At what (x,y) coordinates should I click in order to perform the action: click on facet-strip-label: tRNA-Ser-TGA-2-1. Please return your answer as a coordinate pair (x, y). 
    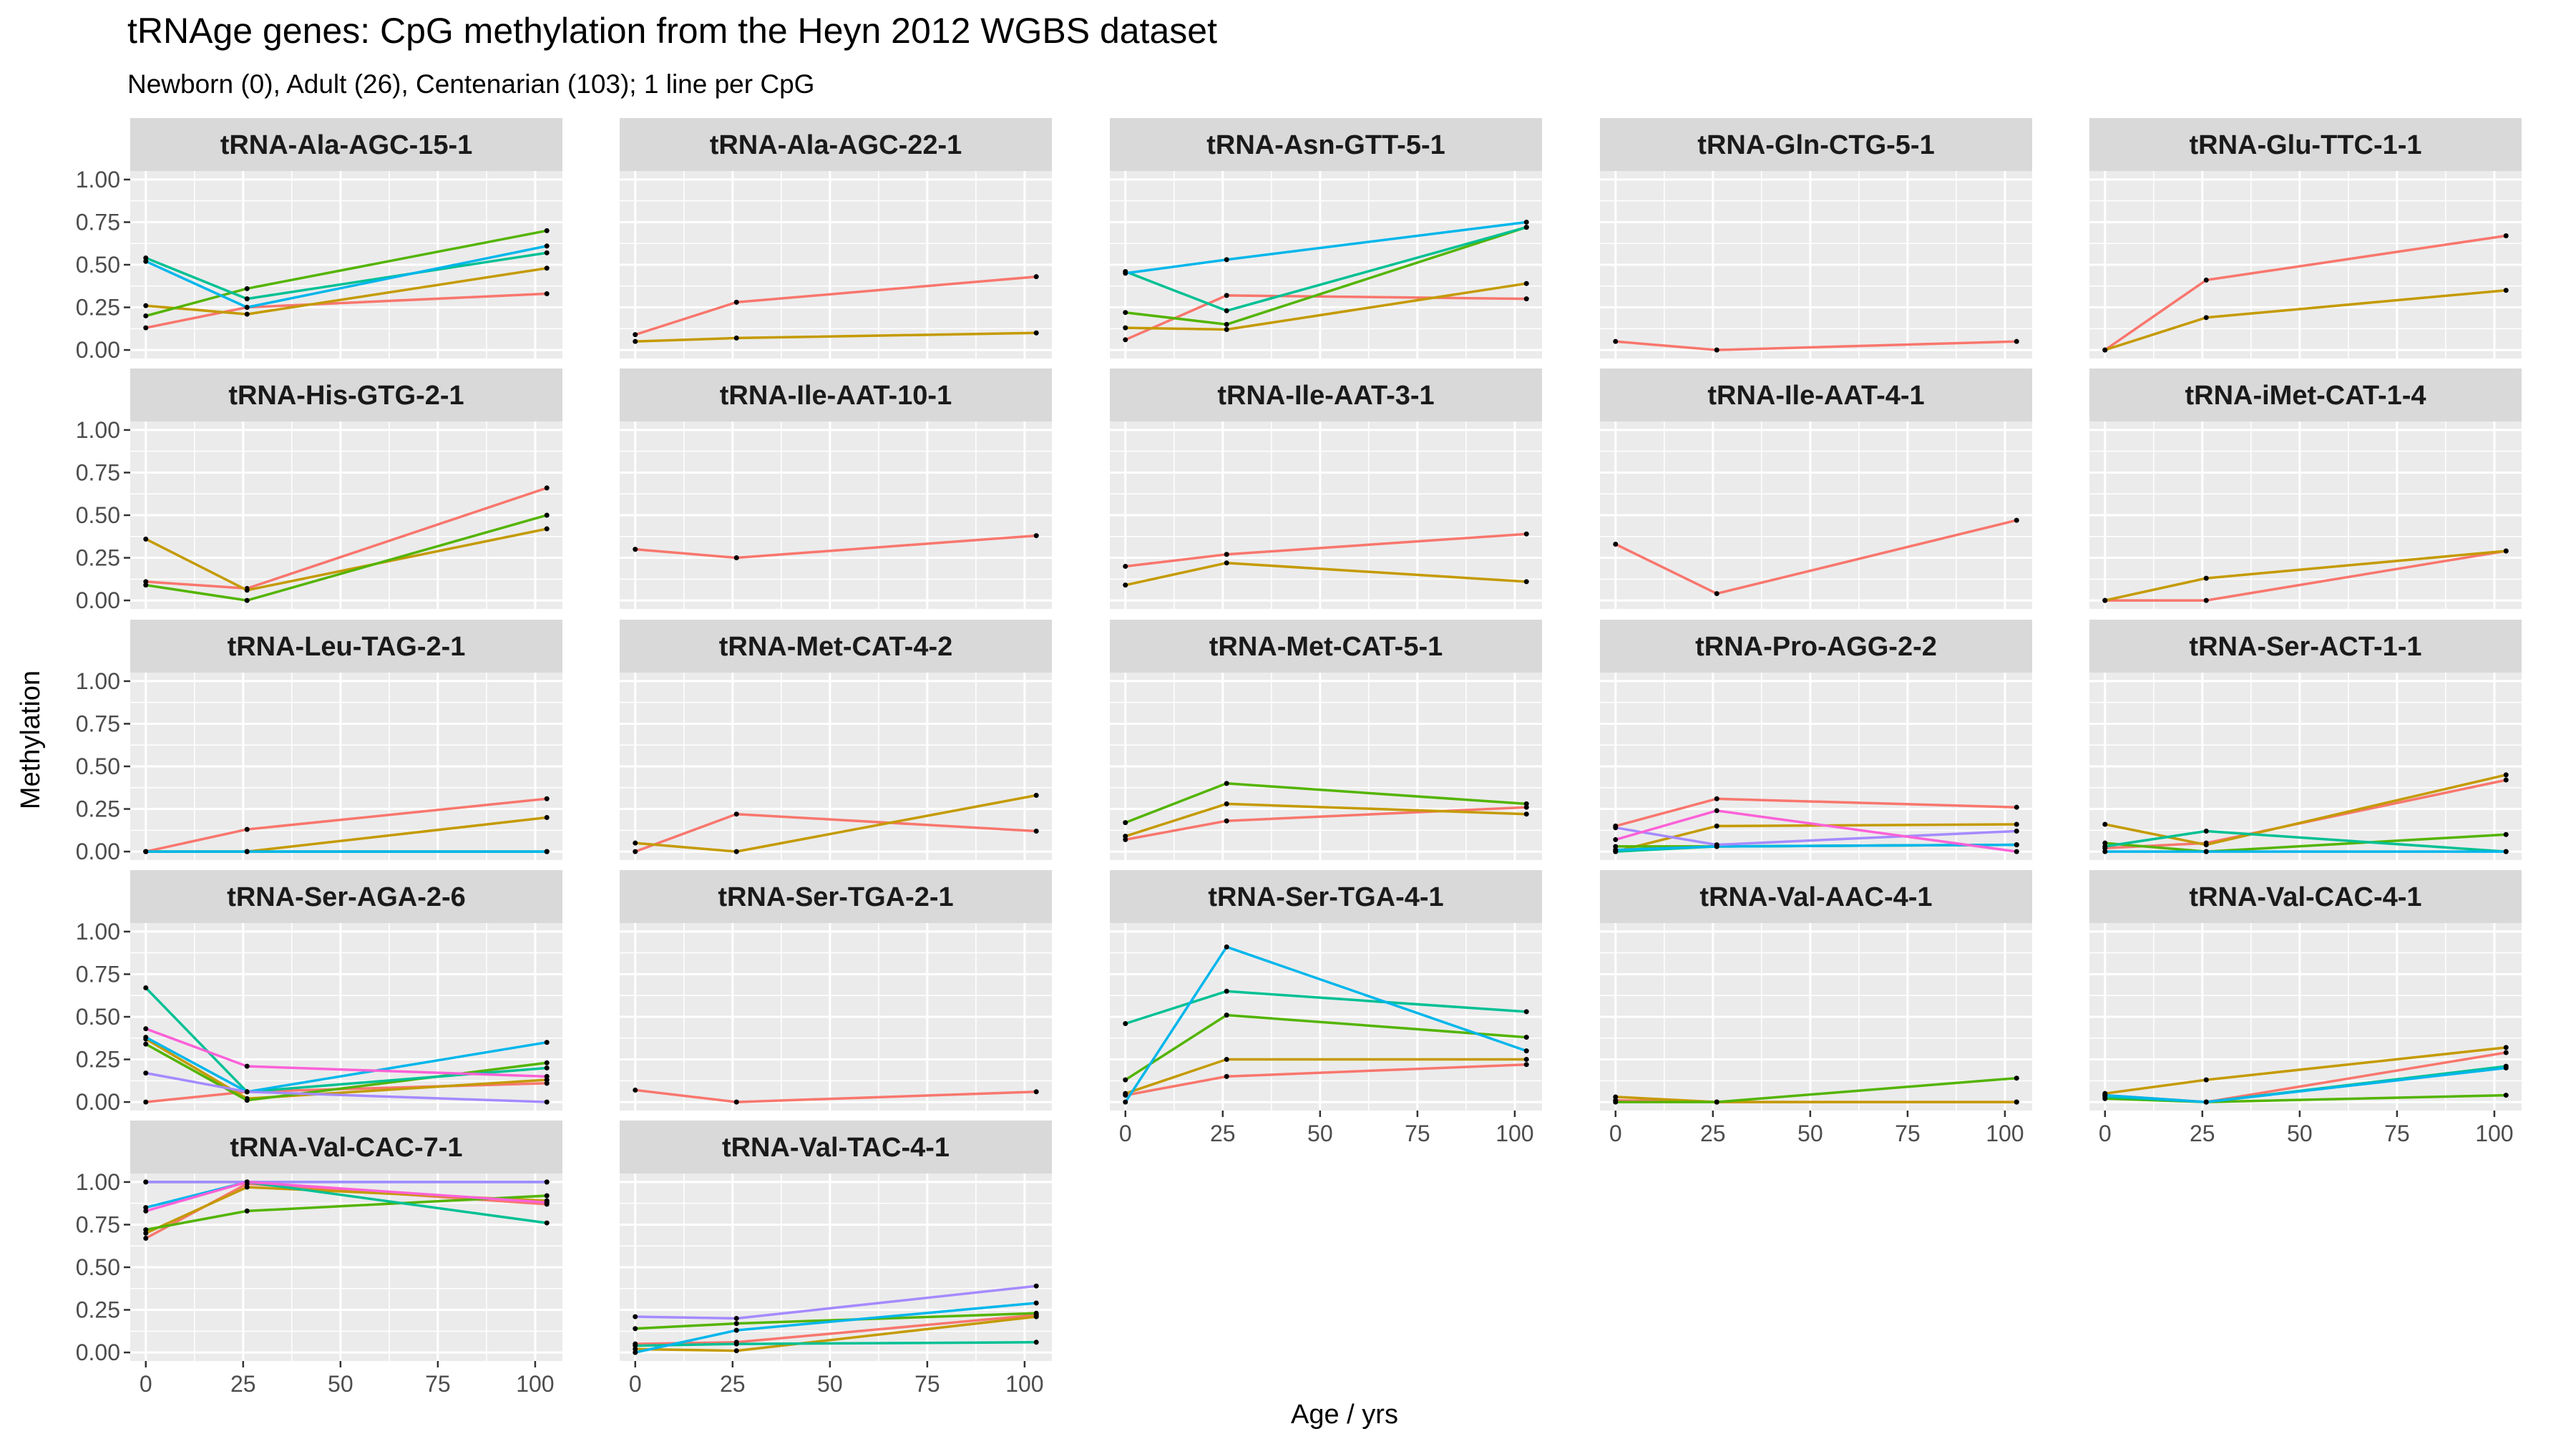
    Looking at the image, I should click on (835, 897).